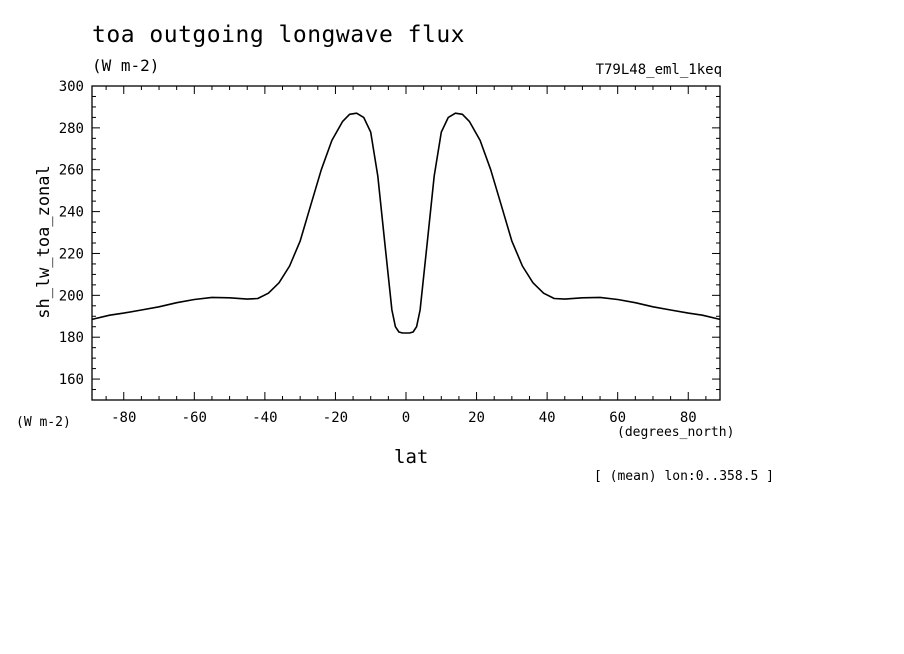 The image size is (904, 654). I want to click on y-axis-units: (W m-2), so click(43, 422).